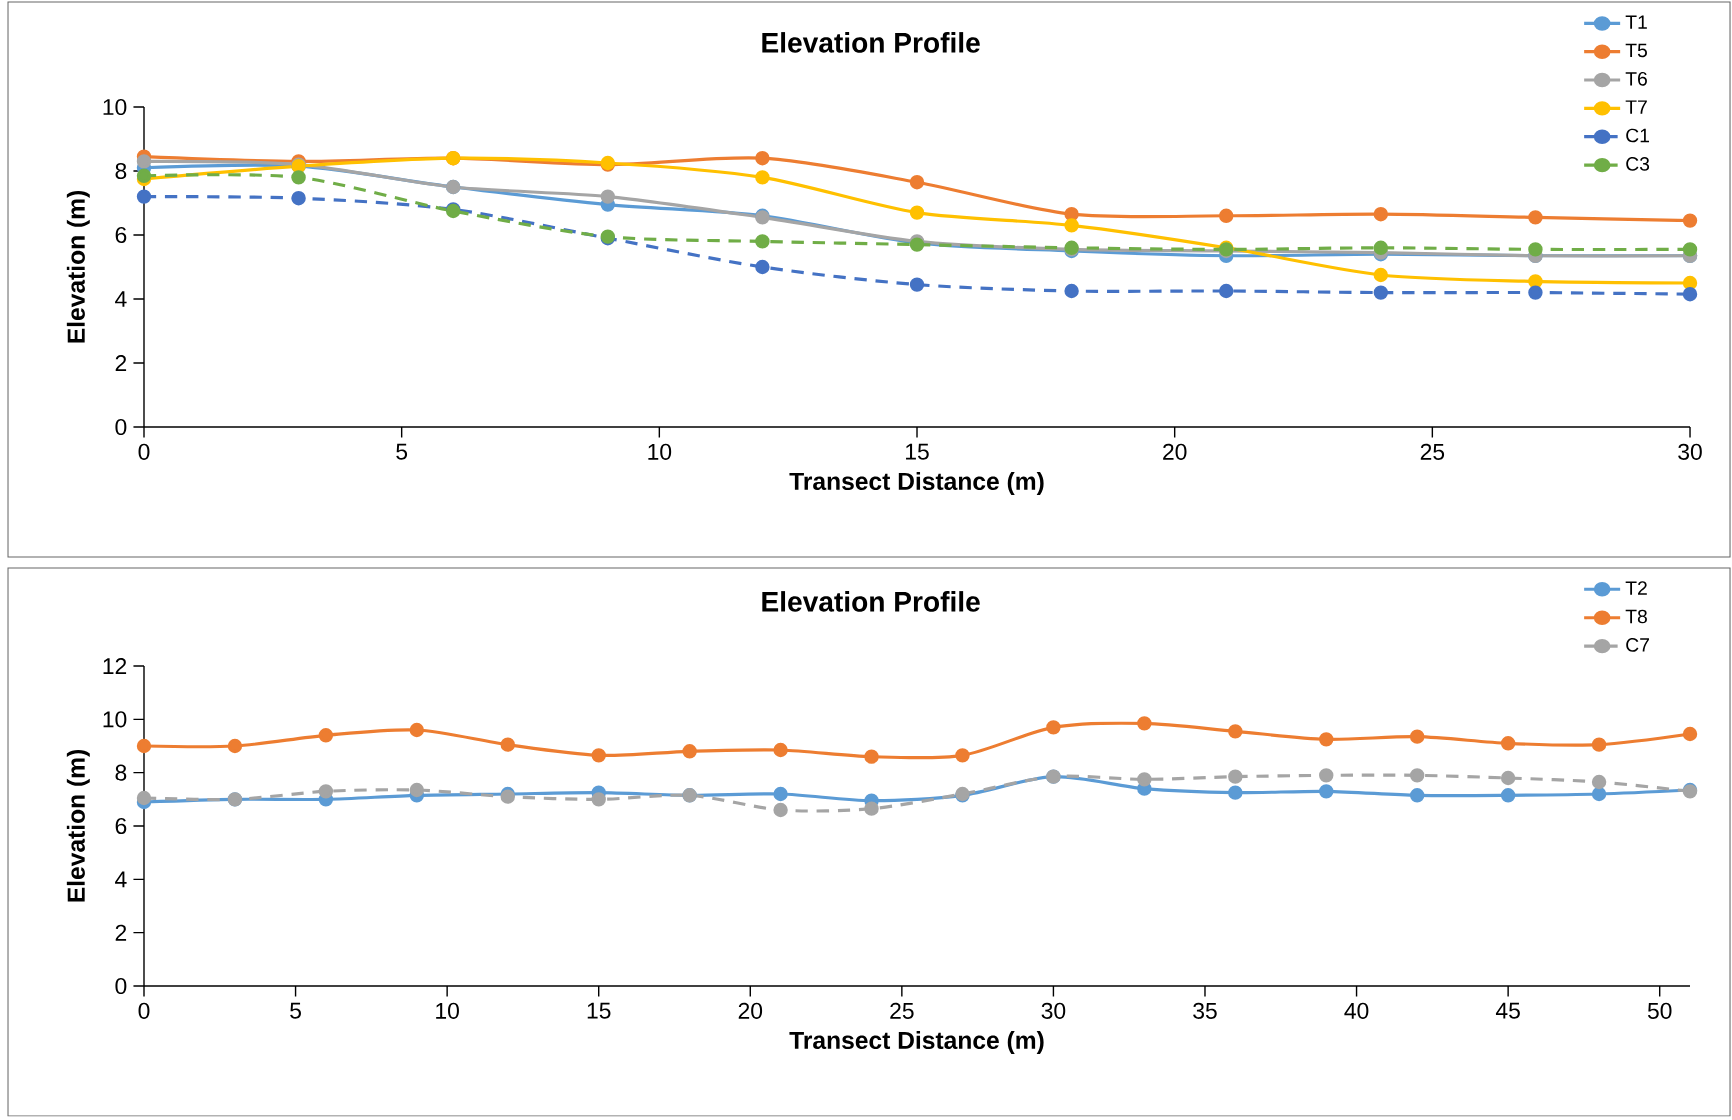  Describe the element at coordinates (1507, 1010) in the screenshot. I see `x-tick-label: 45` at that location.